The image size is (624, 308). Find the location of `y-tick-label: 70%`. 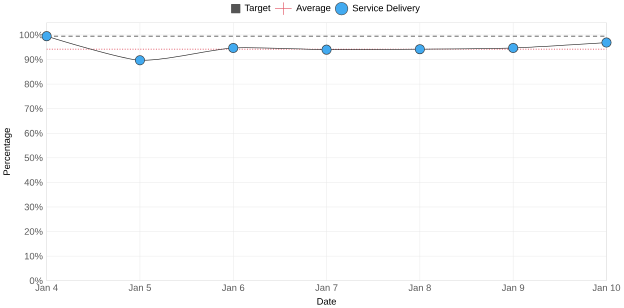

y-tick-label: 70% is located at coordinates (33, 108).